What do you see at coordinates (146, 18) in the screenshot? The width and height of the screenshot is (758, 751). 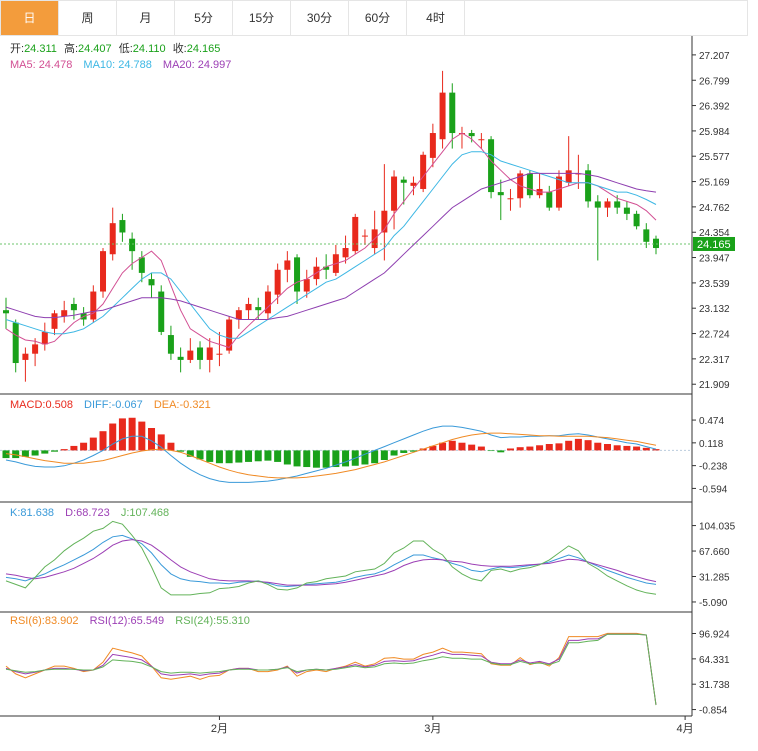 I see `tab-month: 月` at bounding box center [146, 18].